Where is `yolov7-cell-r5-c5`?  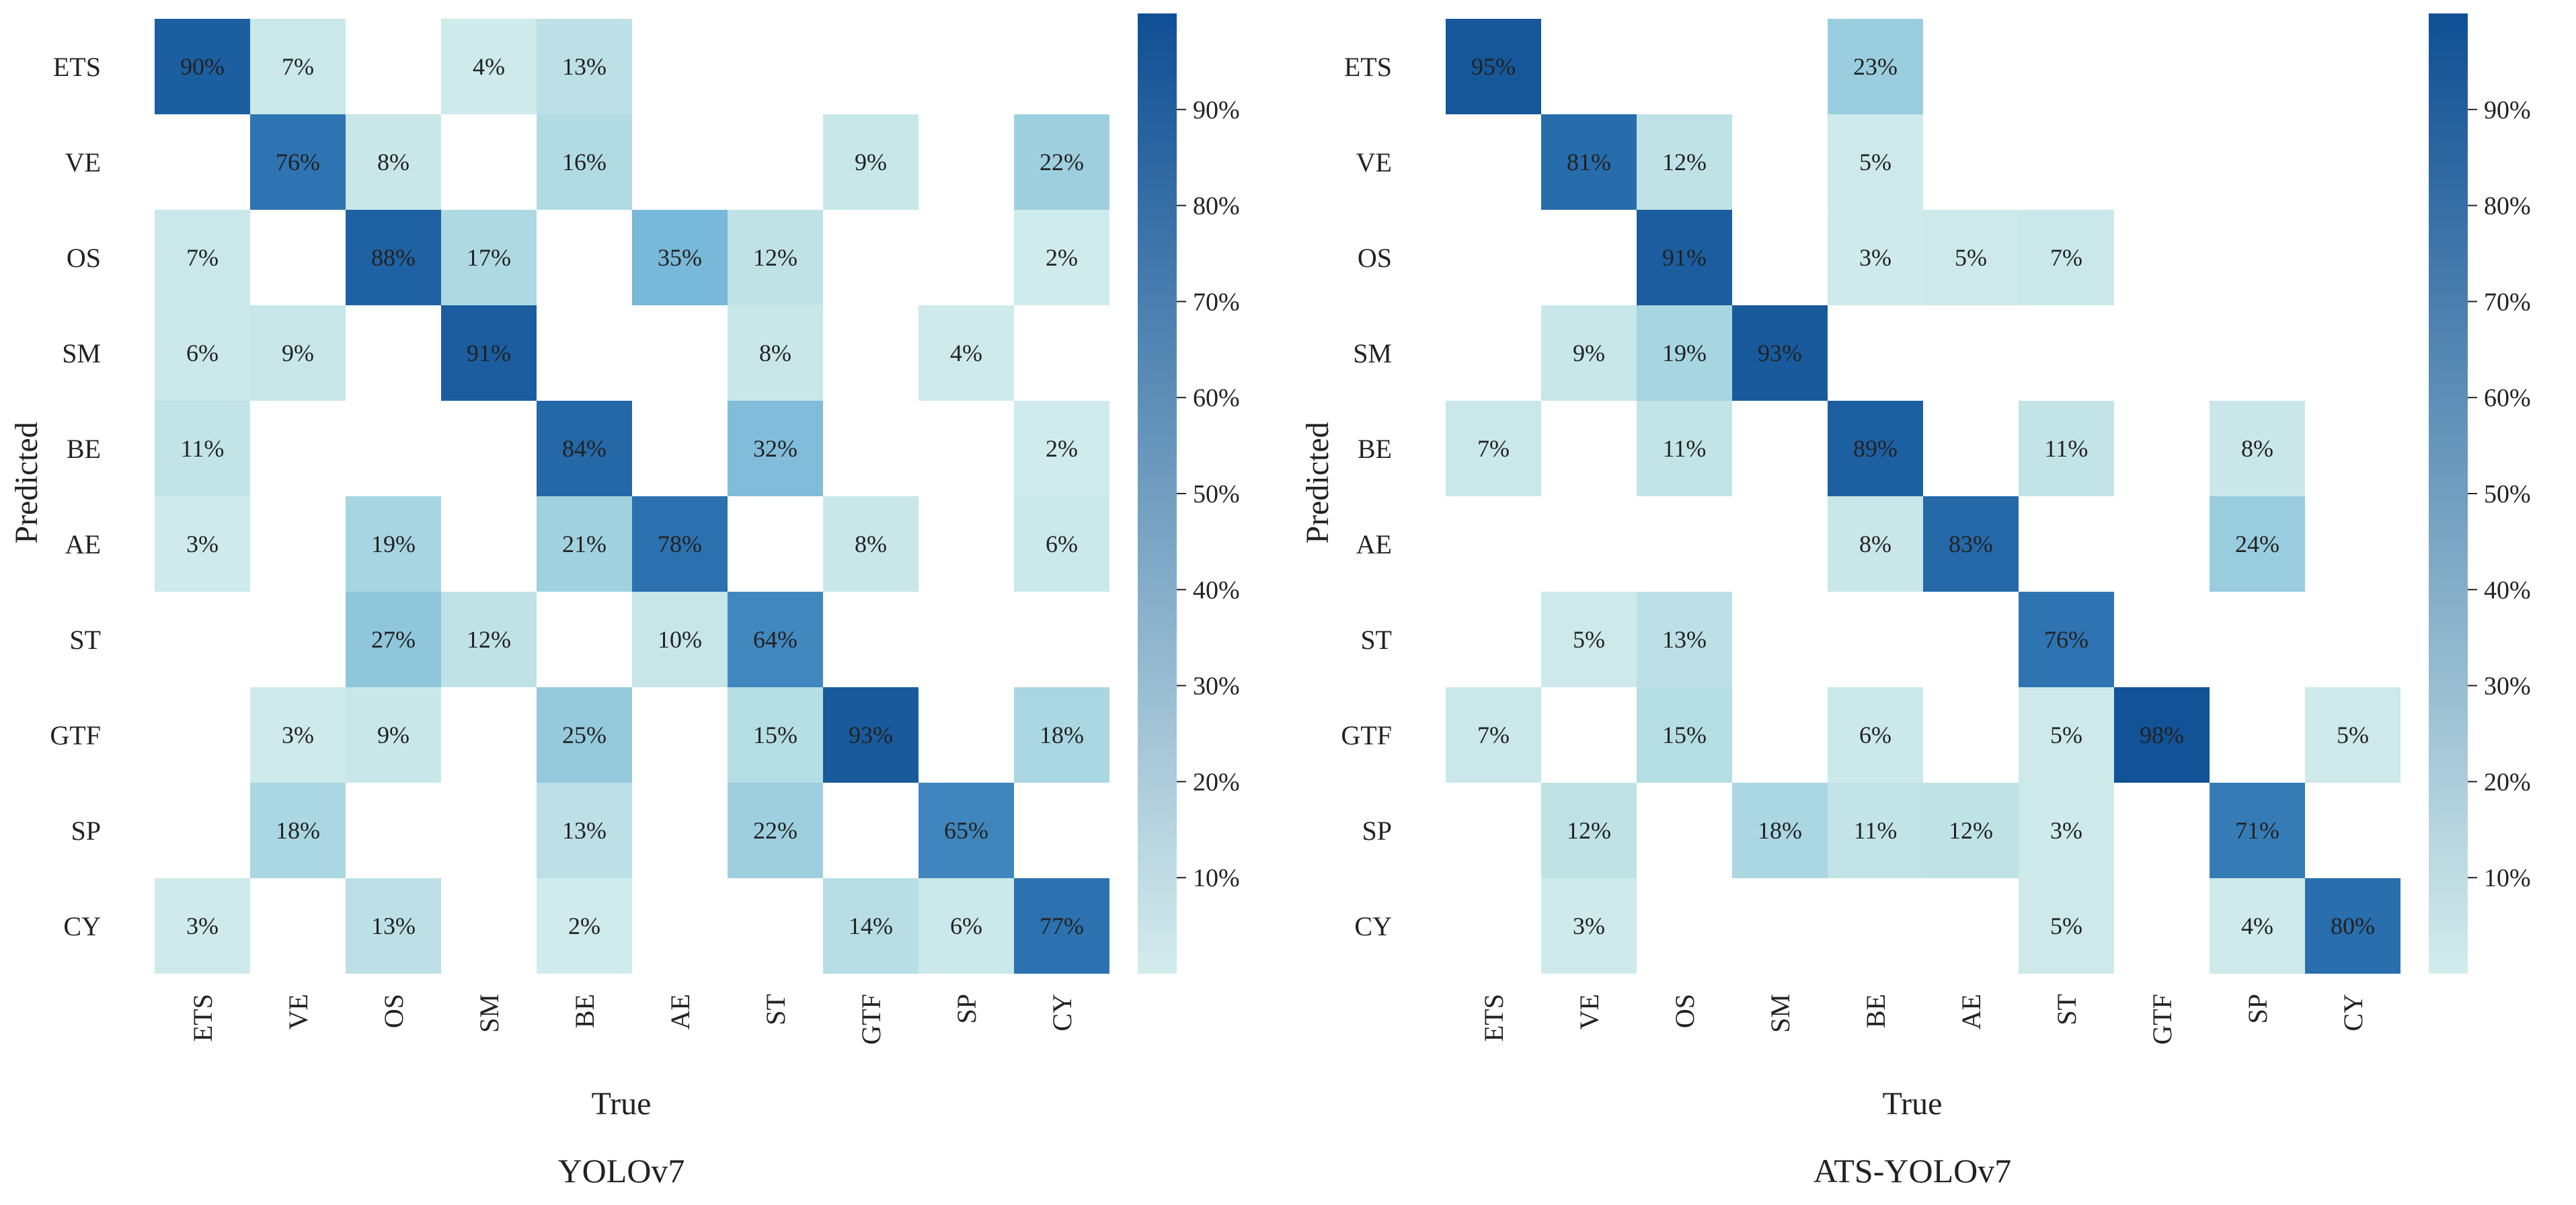 yolov7-cell-r5-c5 is located at coordinates (680, 544).